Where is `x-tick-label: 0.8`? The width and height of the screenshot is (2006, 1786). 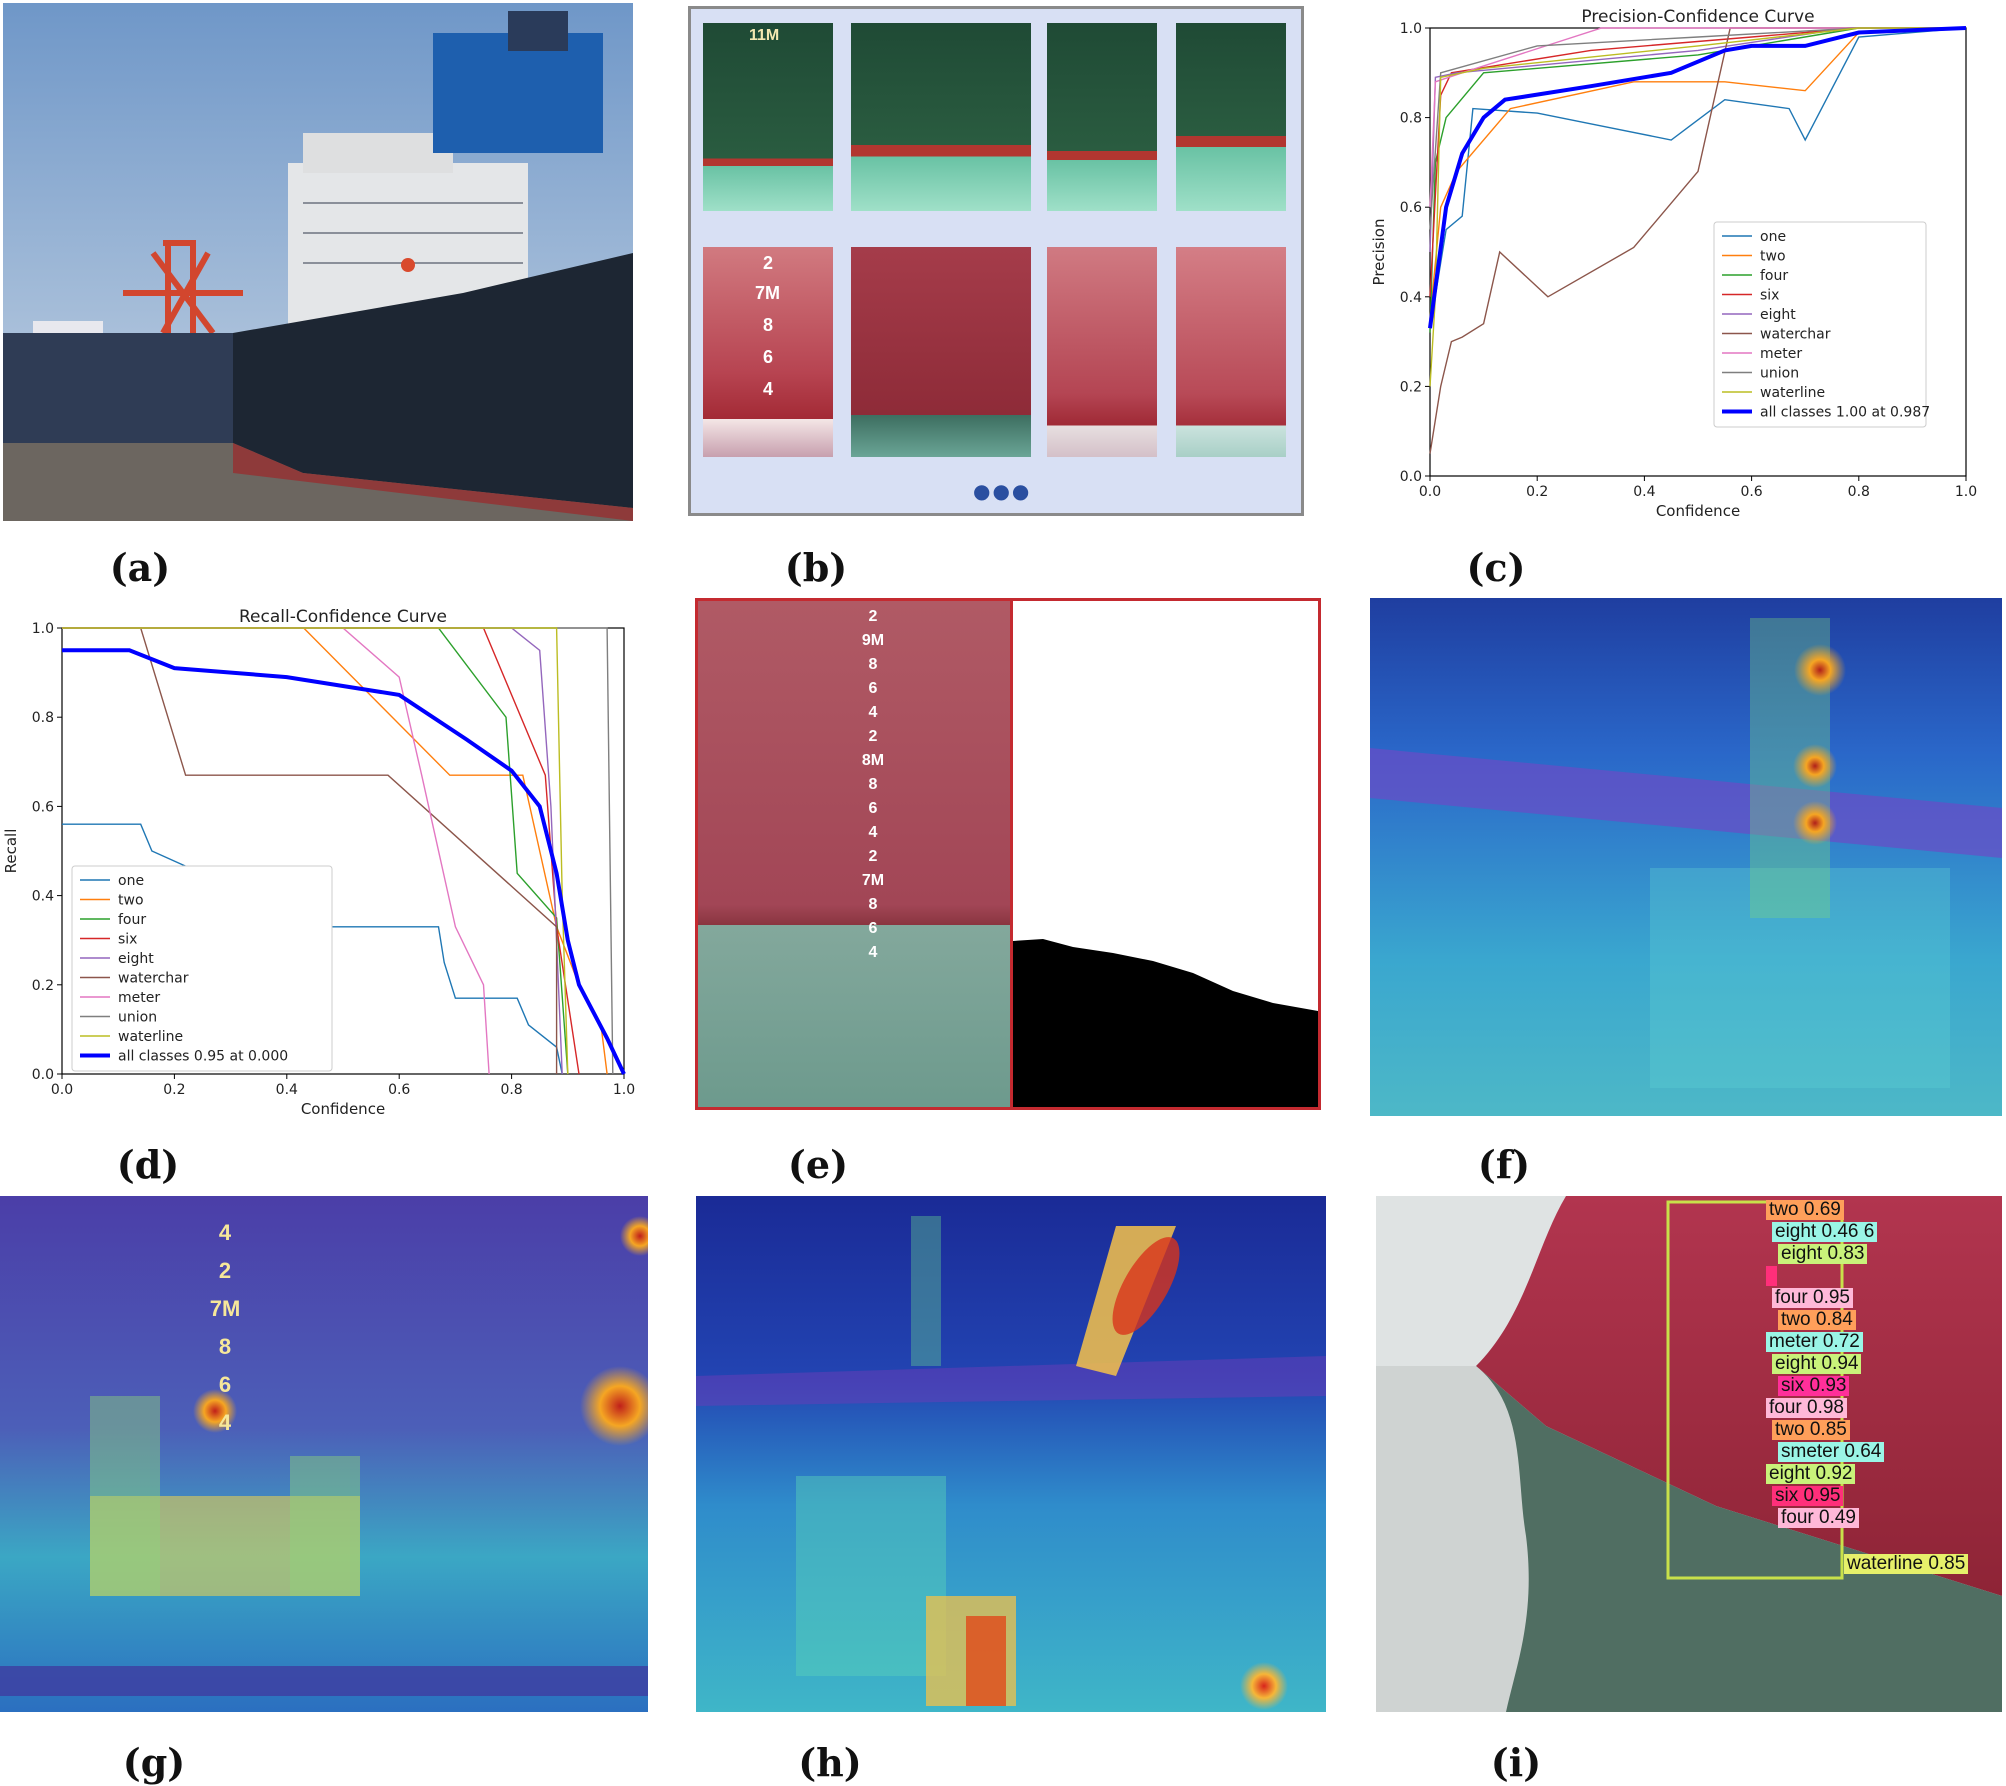
x-tick-label: 0.8 is located at coordinates (511, 1090).